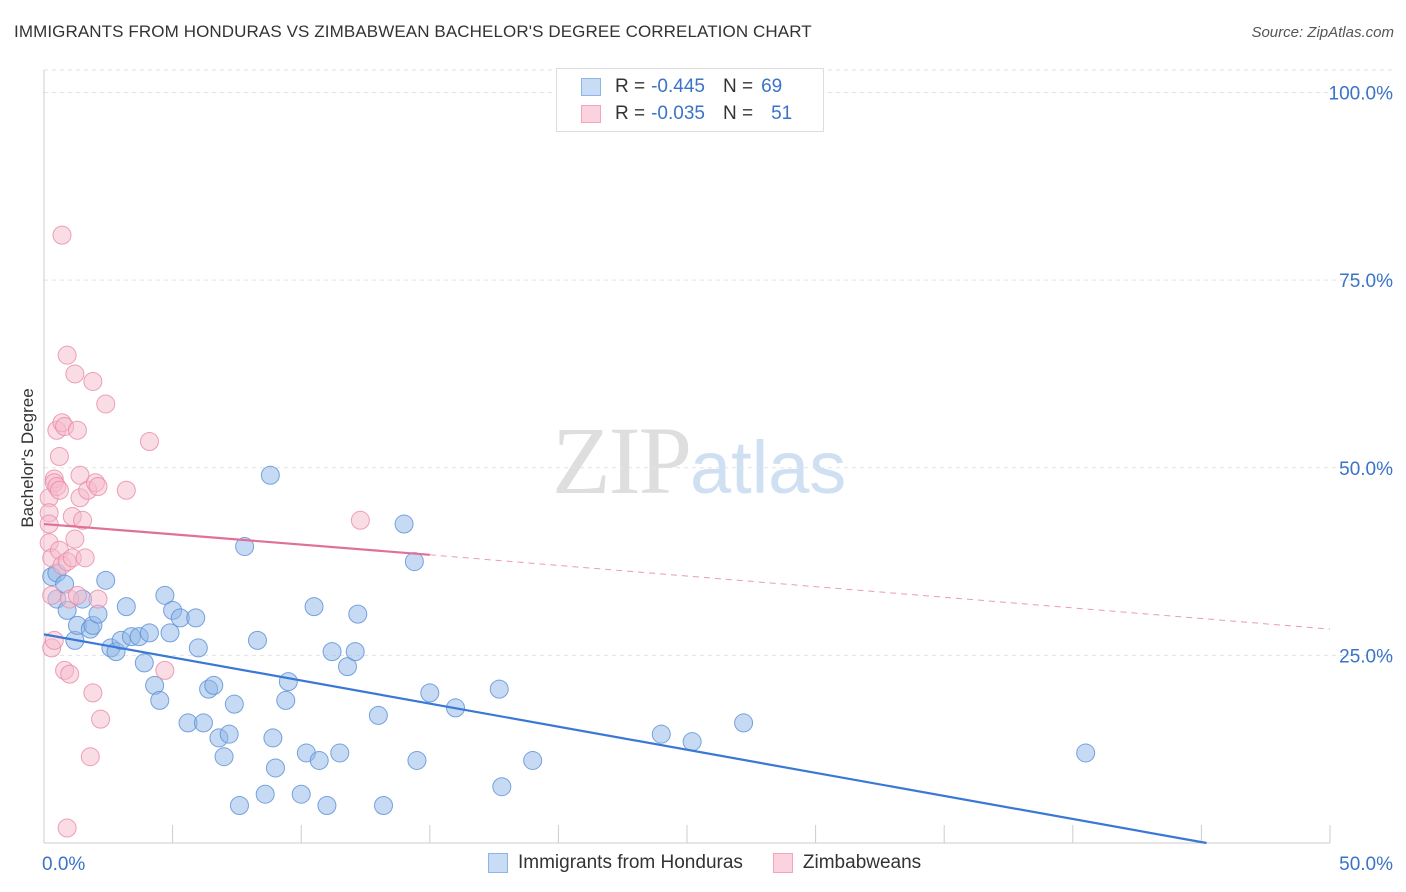 The width and height of the screenshot is (1406, 892). What do you see at coordinates (622, 460) in the screenshot?
I see `watermark-zip: ZIP` at bounding box center [622, 460].